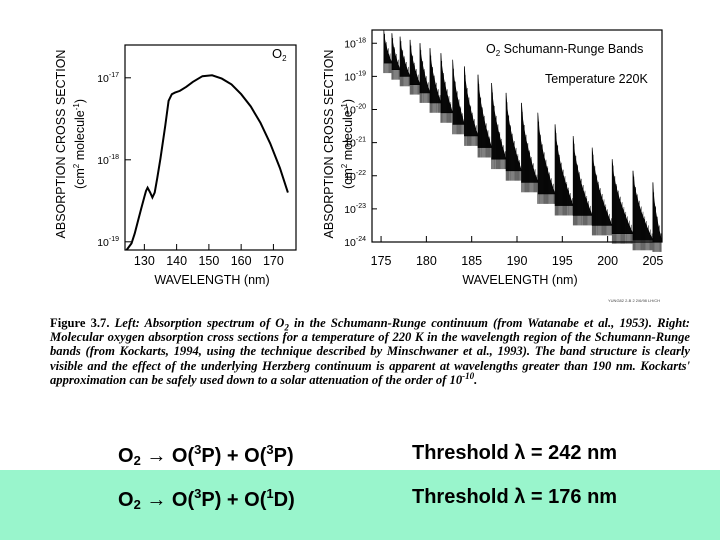 This screenshot has width=720, height=540. I want to click on left-x-tick-label: 140, so click(176, 261).